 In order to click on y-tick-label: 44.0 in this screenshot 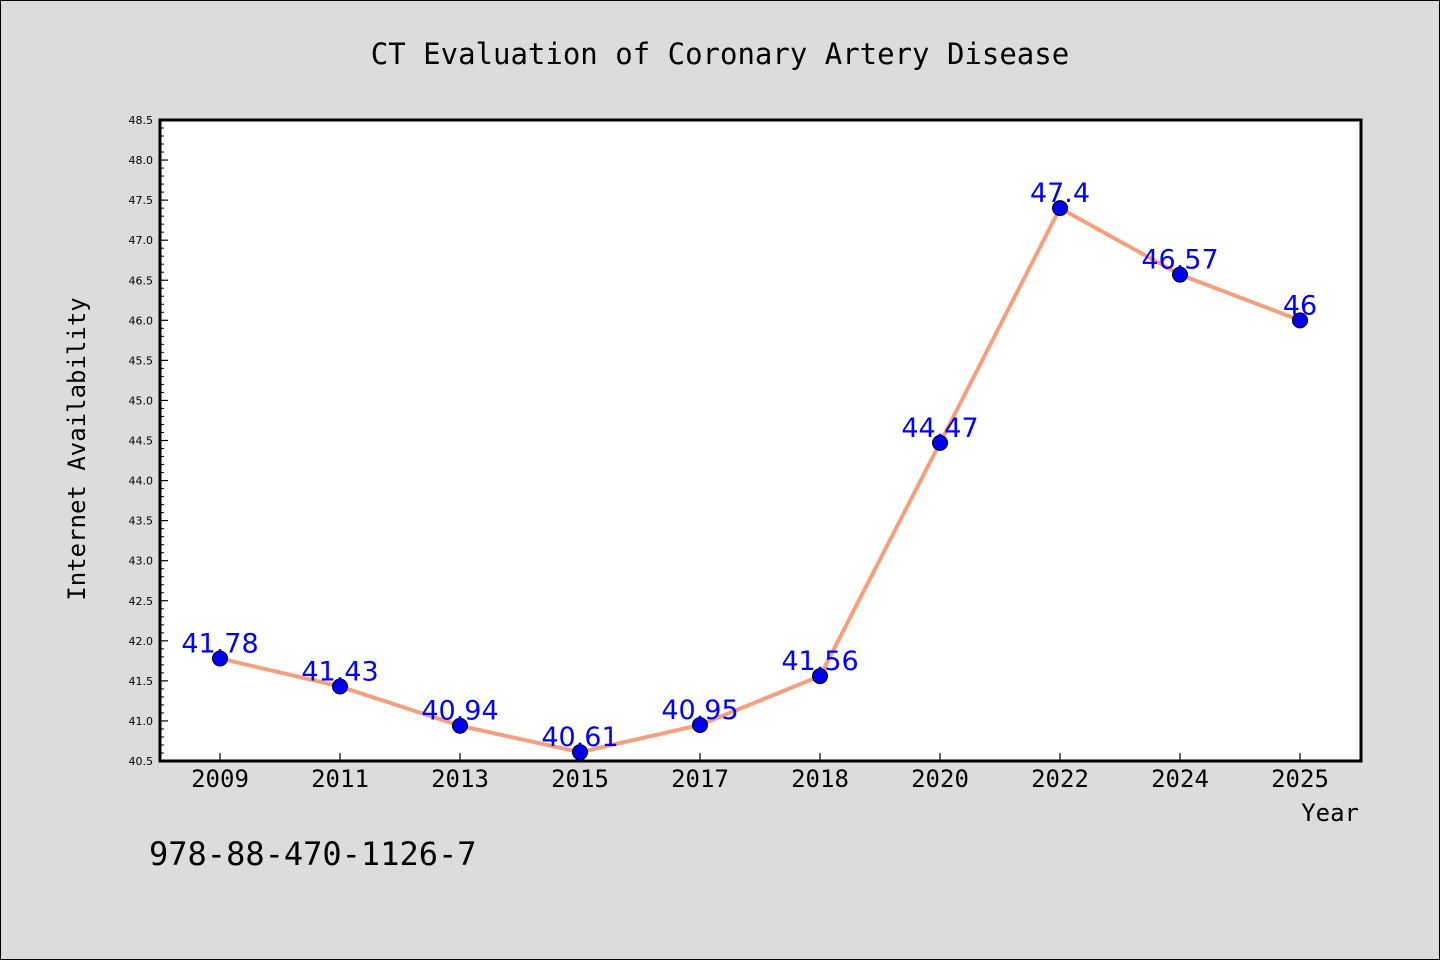, I will do `click(141, 481)`.